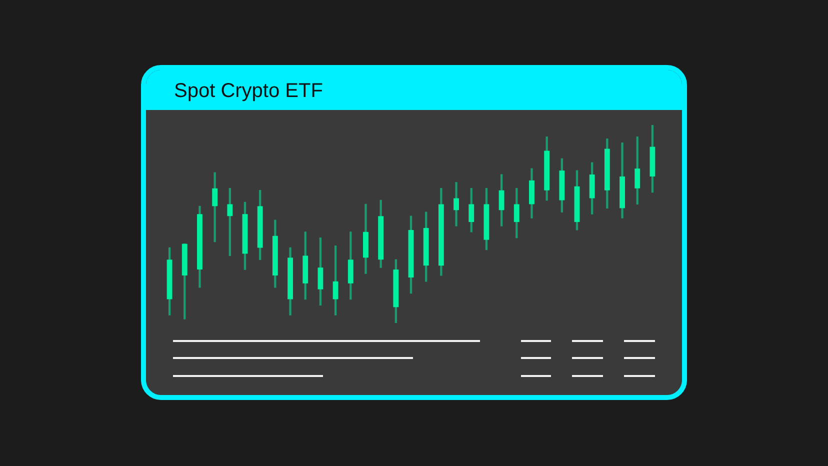 The height and width of the screenshot is (466, 828). I want to click on chart-title: Spot Crypto ETF, so click(248, 91).